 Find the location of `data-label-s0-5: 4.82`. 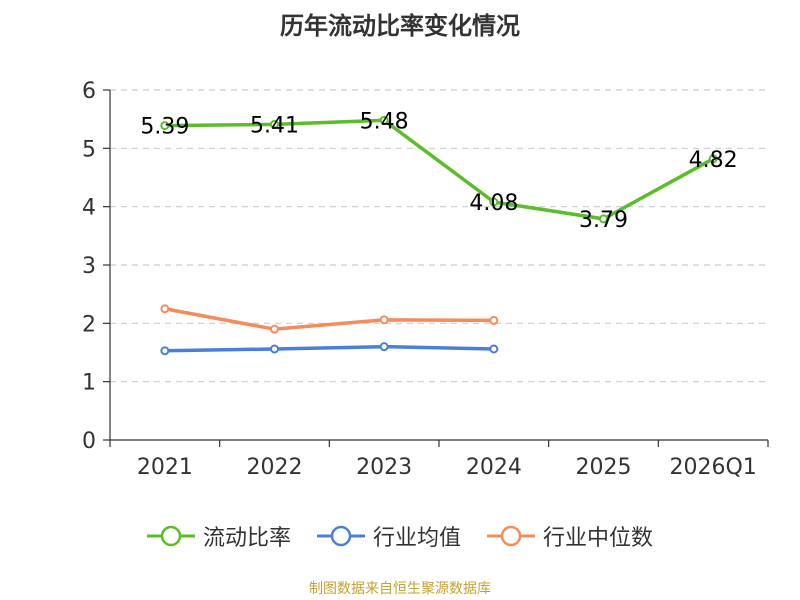

data-label-s0-5: 4.82 is located at coordinates (713, 160).